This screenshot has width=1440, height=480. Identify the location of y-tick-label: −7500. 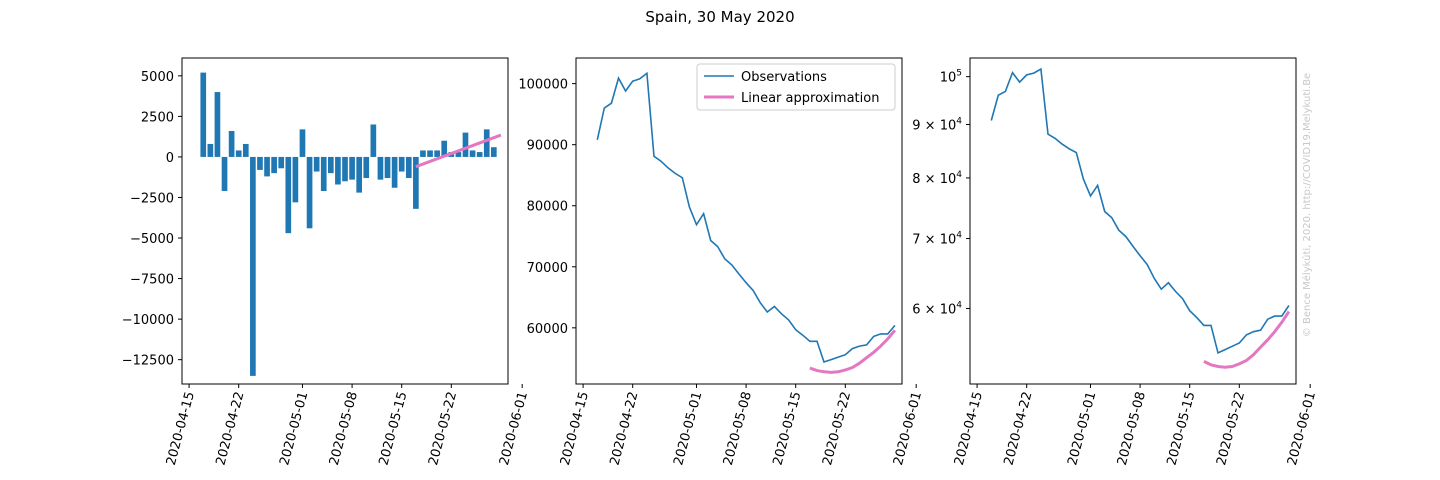
(152, 280).